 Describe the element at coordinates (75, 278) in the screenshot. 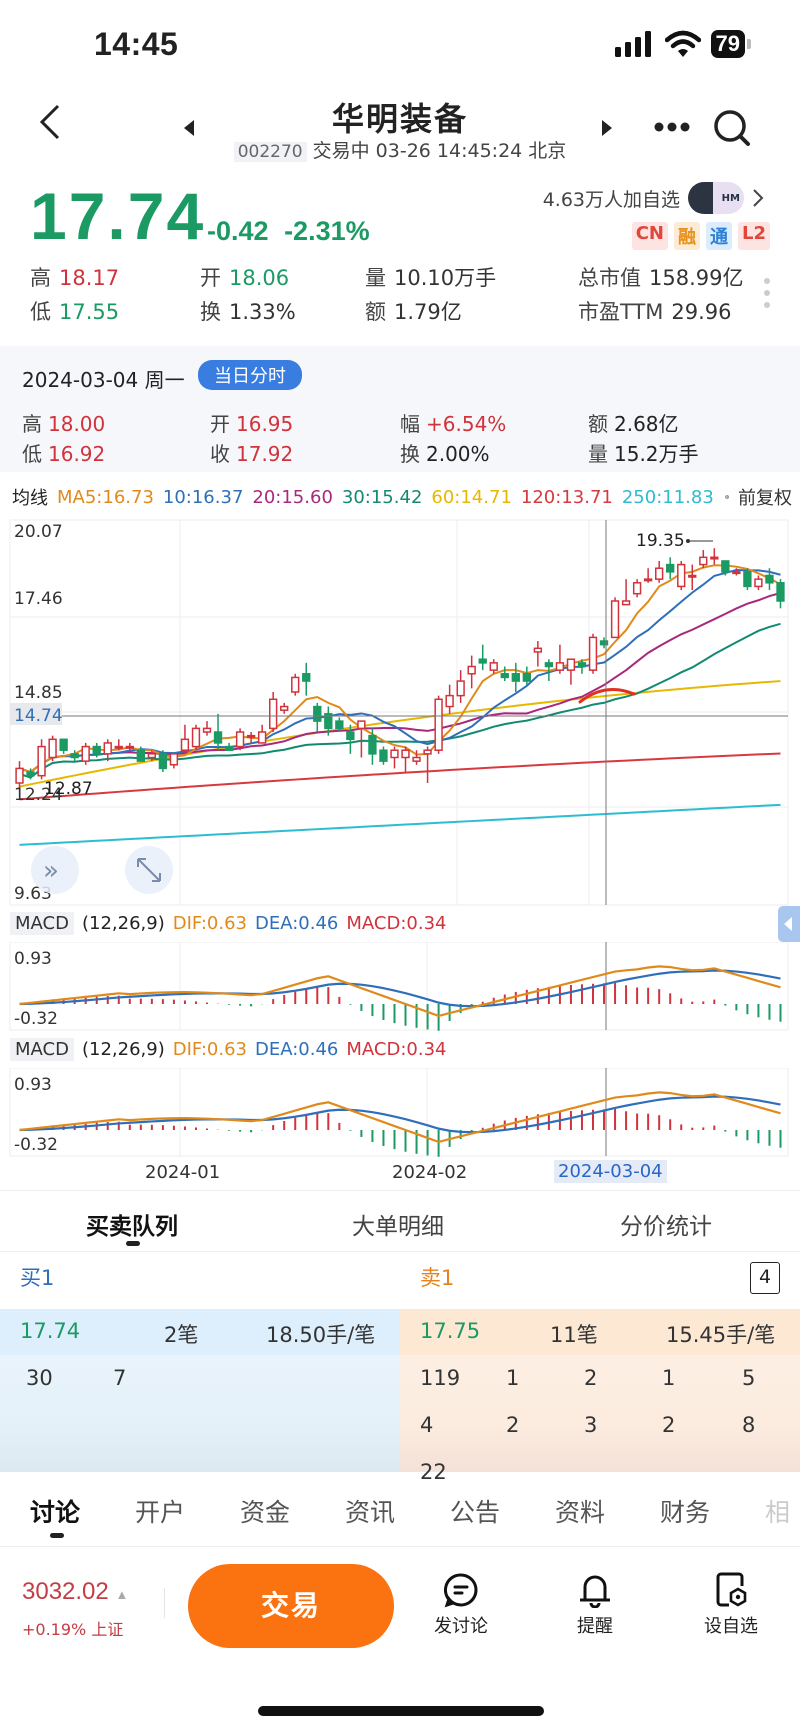

I see `quote-stat: 高 18.17` at that location.